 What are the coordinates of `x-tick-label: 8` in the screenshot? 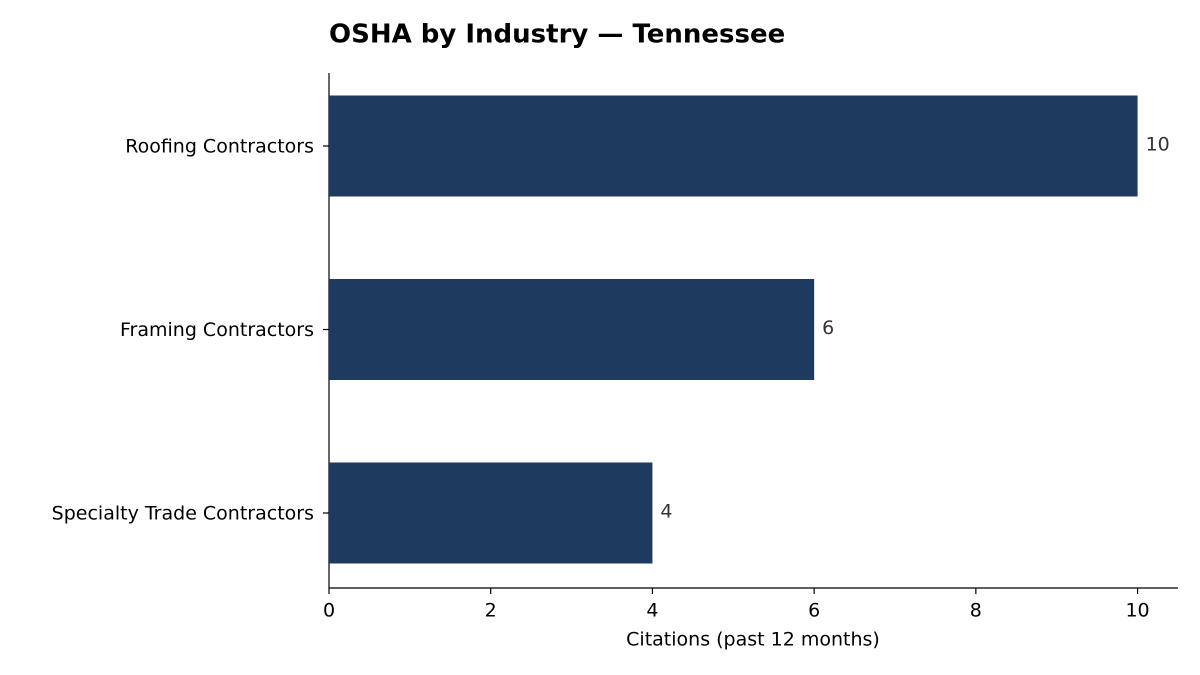 It's located at (976, 611).